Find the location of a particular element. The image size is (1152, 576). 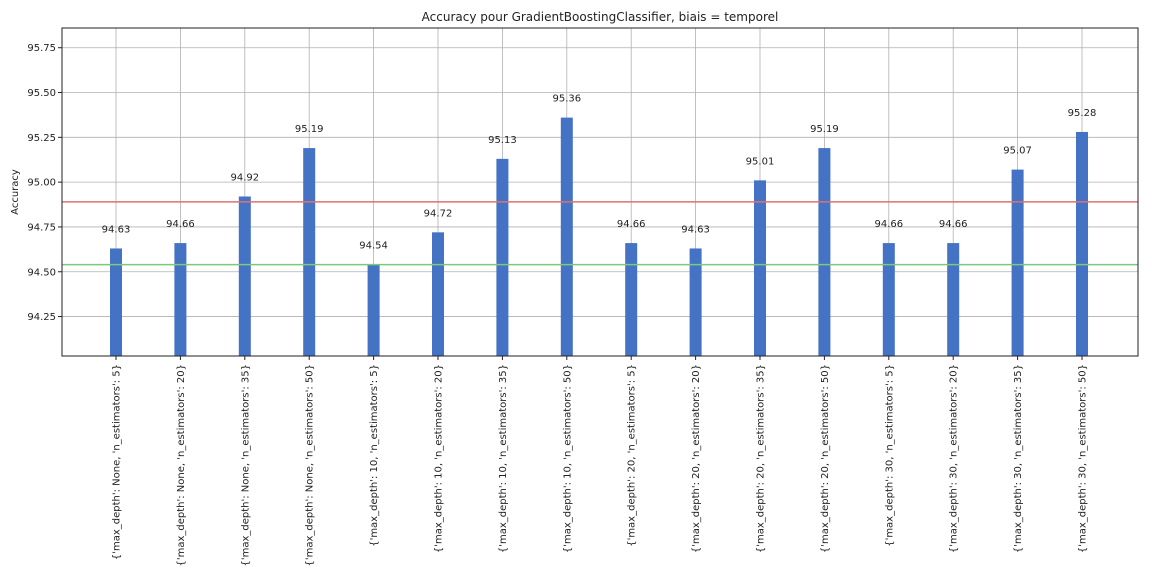

y-tick-label: 95.75 is located at coordinates (41, 48).